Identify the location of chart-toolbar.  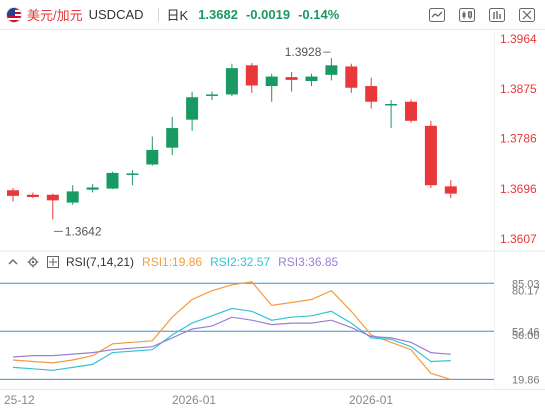
(482, 15).